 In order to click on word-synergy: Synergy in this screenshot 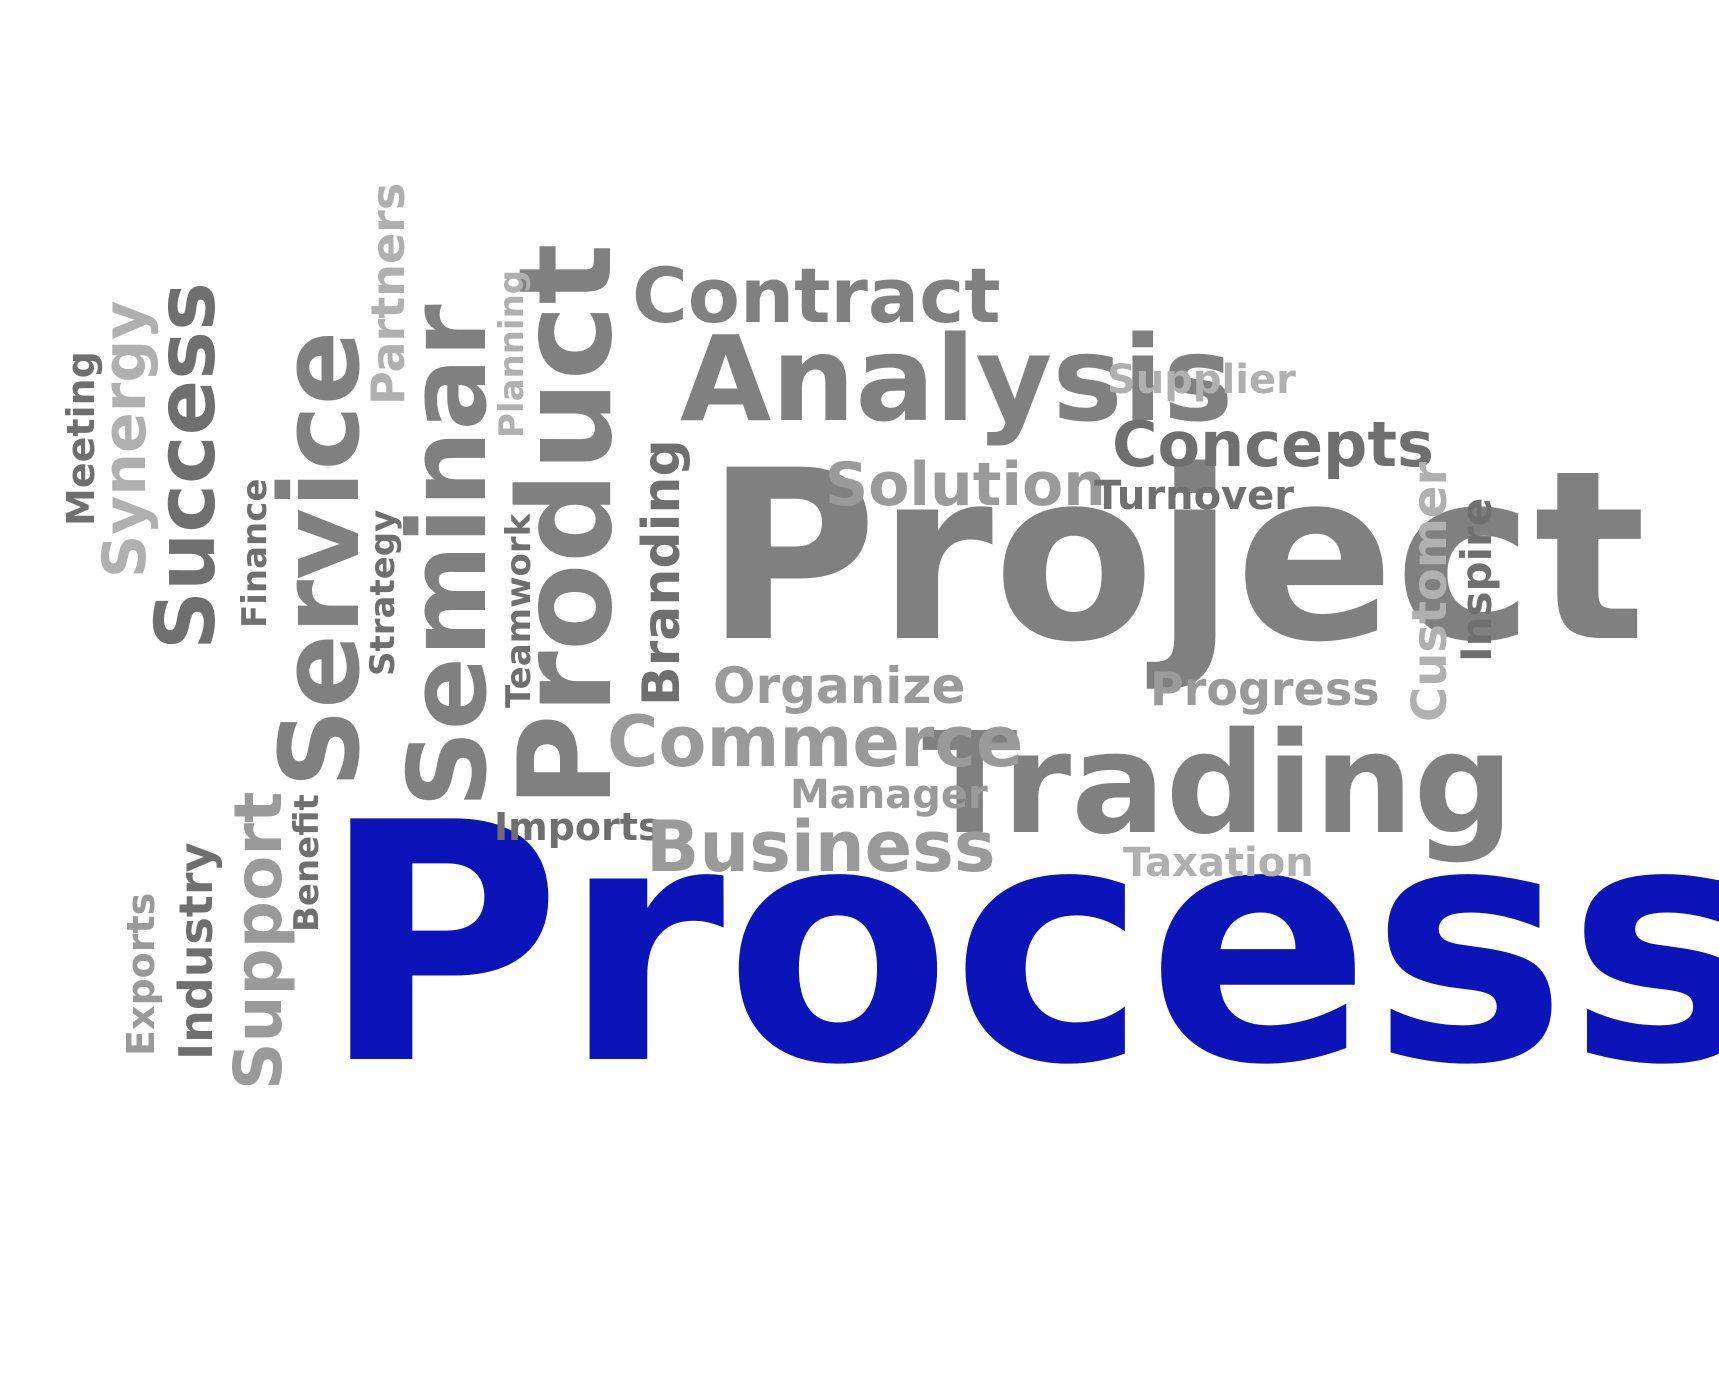, I will do `click(125, 439)`.